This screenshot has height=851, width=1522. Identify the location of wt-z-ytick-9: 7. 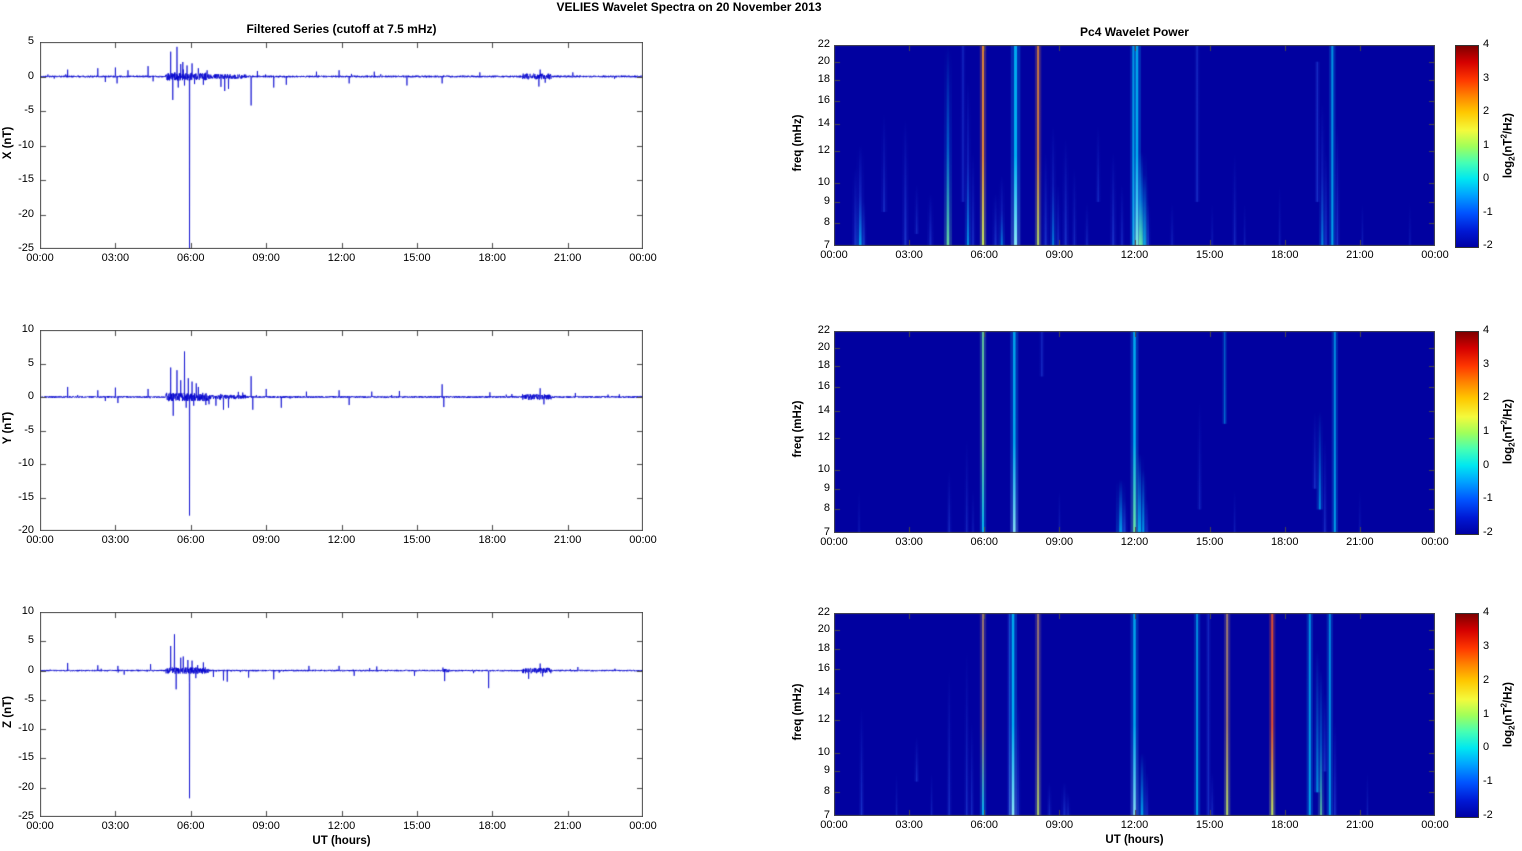
(826, 815).